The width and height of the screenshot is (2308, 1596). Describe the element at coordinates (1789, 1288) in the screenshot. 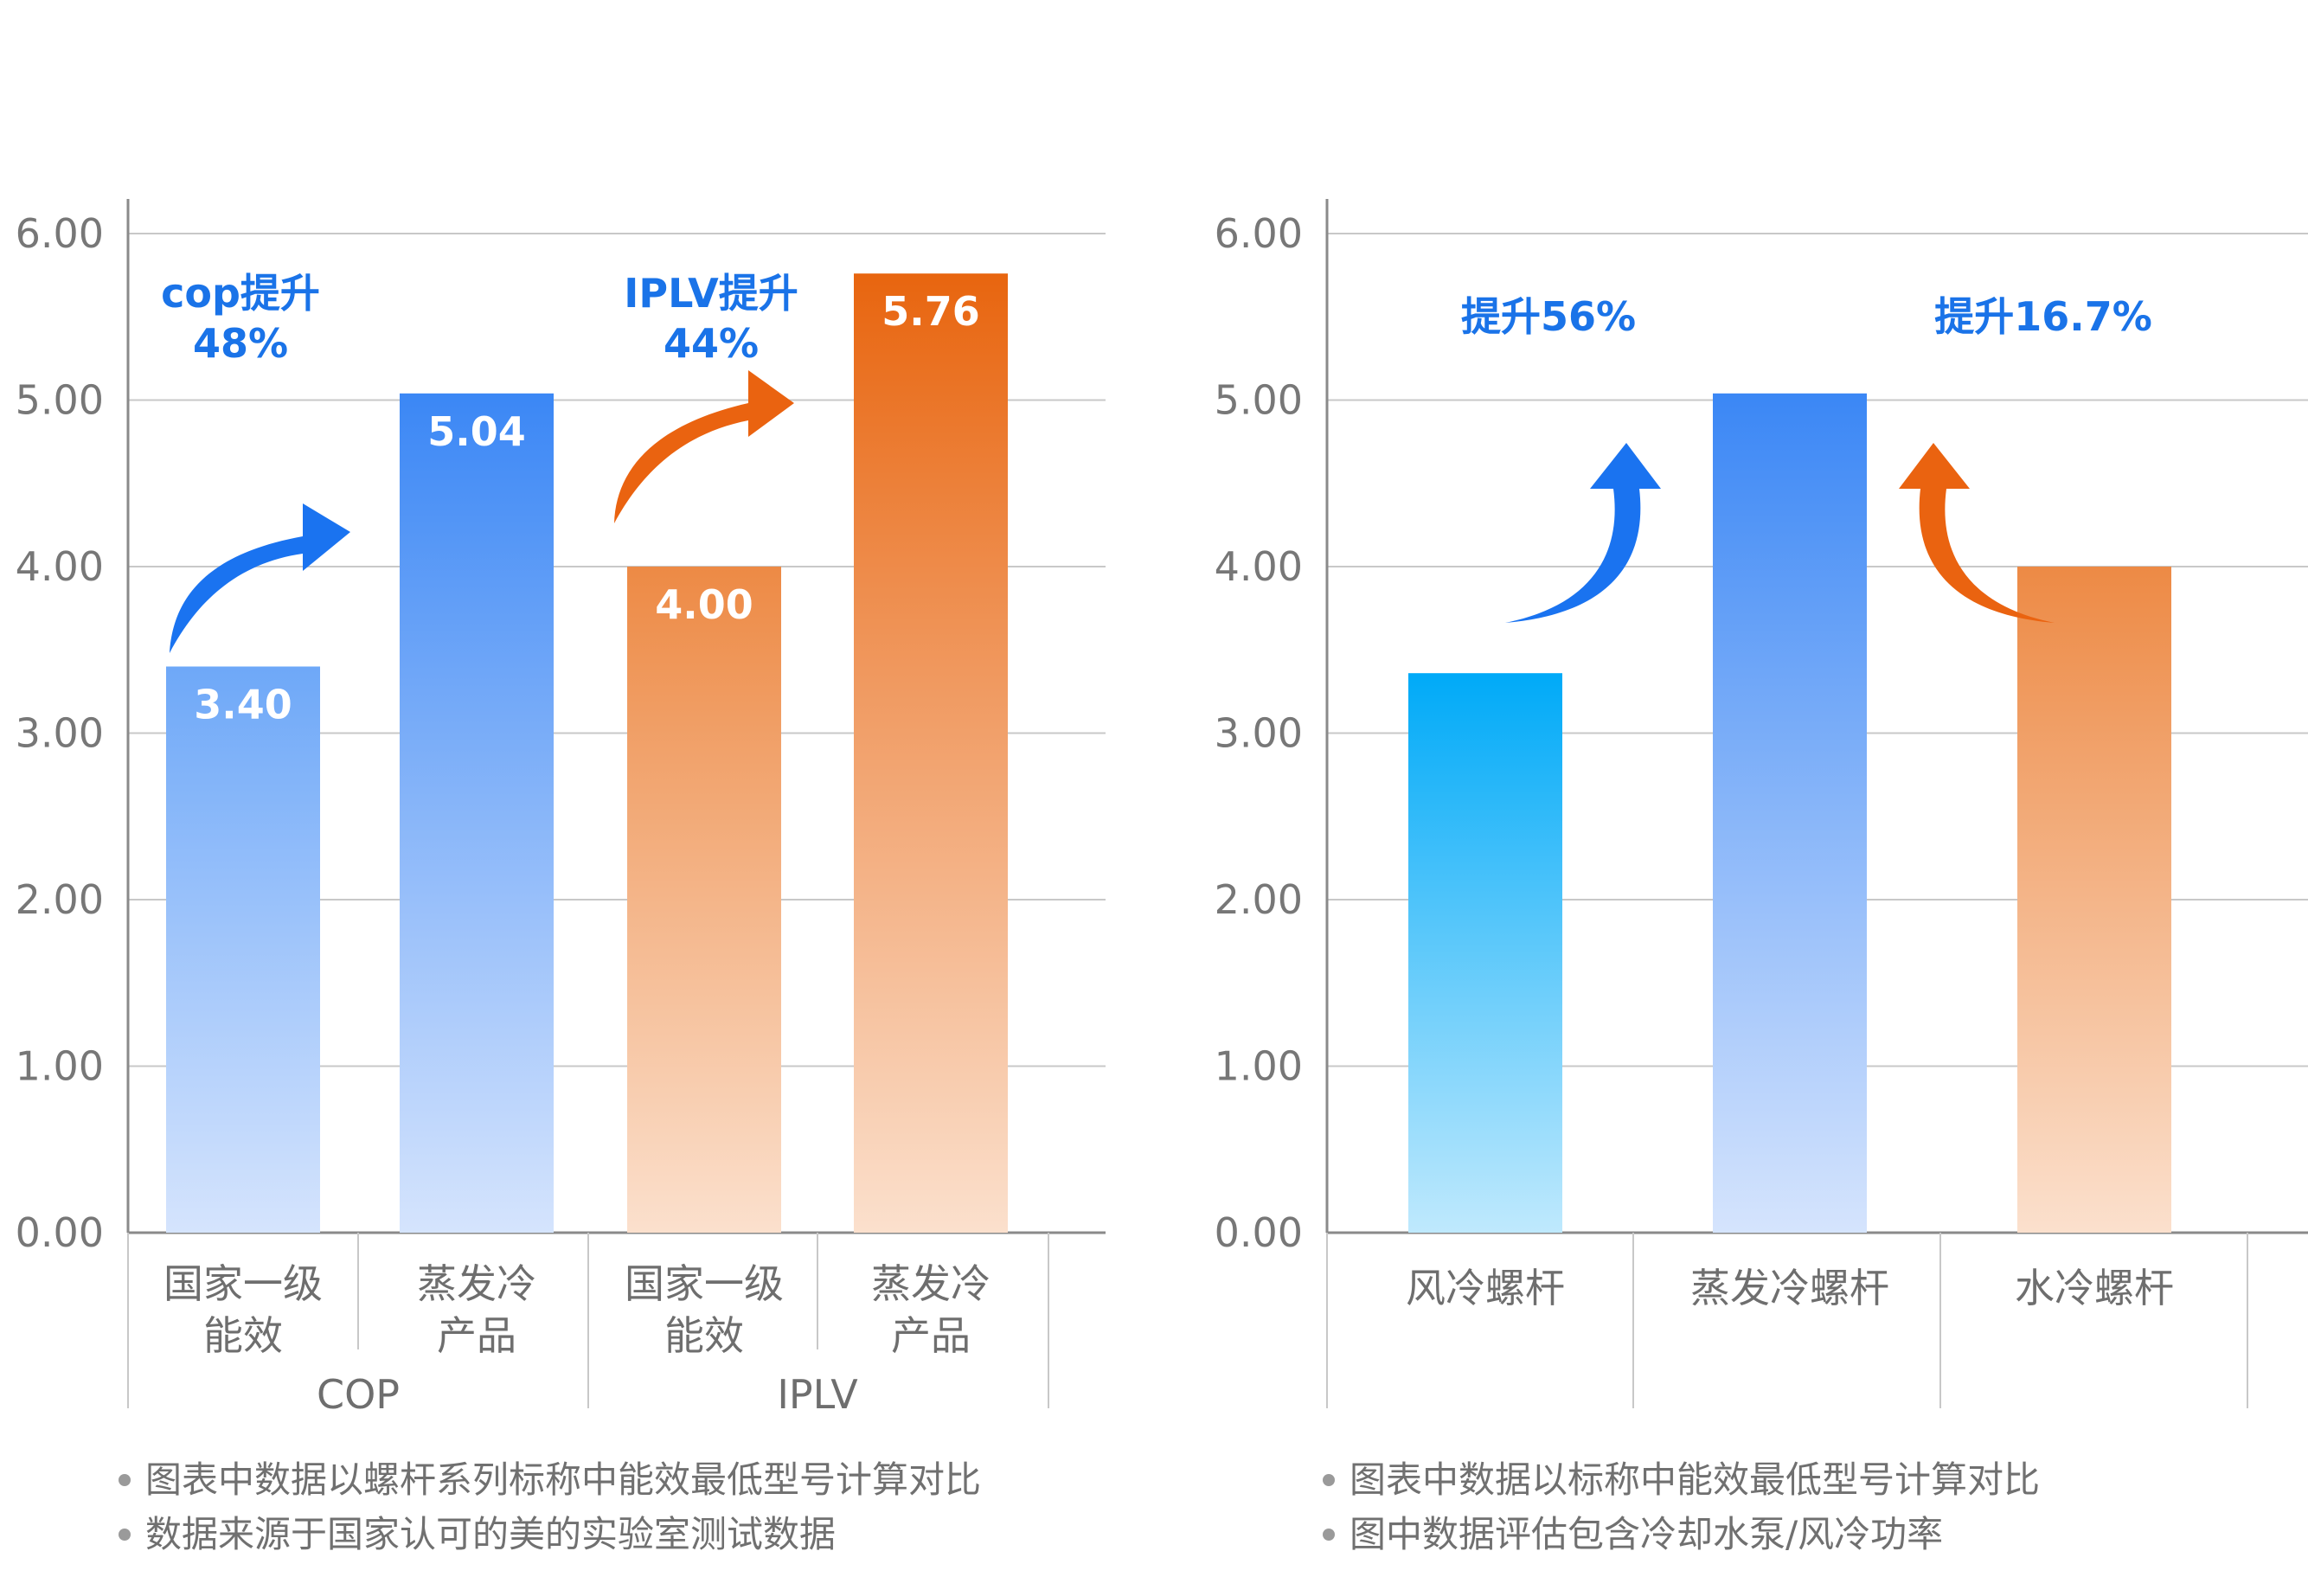

I see `category-label: 蒸发冷螺杆` at that location.